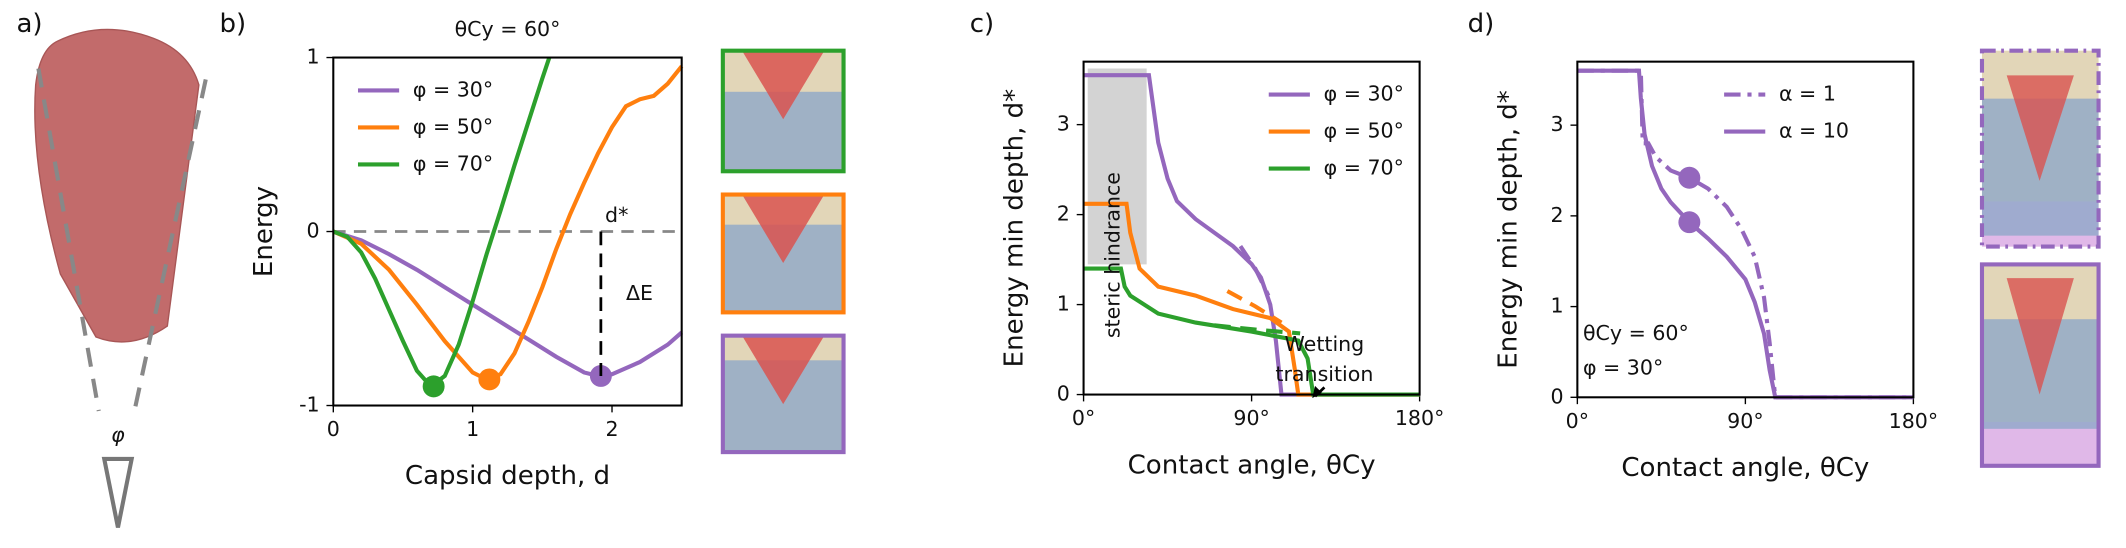 This screenshot has width=2126, height=548. I want to click on panel-label: b), so click(232, 24).